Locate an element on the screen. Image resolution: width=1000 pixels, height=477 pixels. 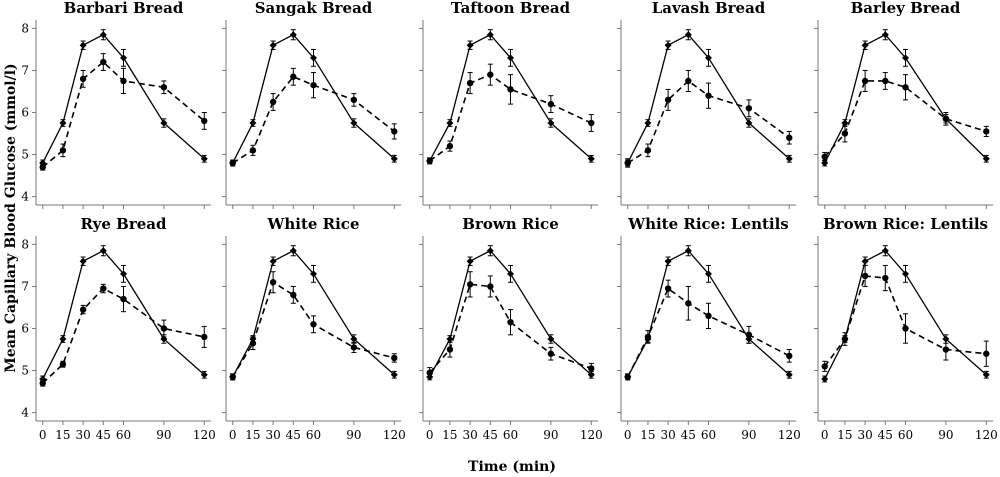
panel-title: Rye Bread is located at coordinates (123, 224).